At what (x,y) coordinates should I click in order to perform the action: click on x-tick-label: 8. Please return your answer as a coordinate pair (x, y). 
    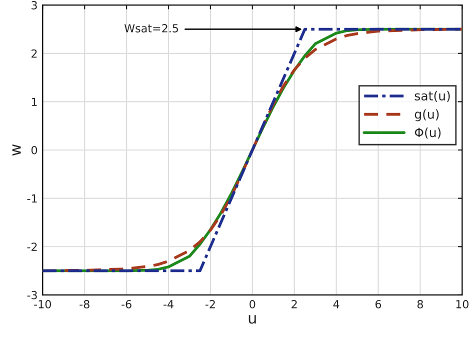
    Looking at the image, I should click on (420, 304).